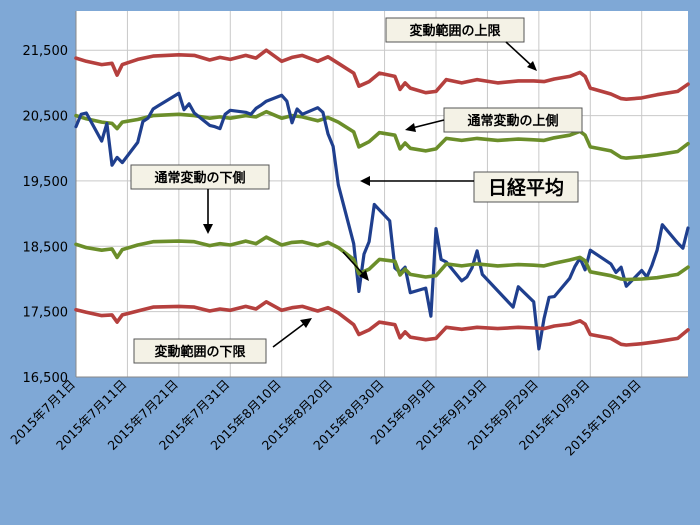 The height and width of the screenshot is (525, 700). What do you see at coordinates (46, 182) in the screenshot?
I see `y-tick-label: 19,500` at bounding box center [46, 182].